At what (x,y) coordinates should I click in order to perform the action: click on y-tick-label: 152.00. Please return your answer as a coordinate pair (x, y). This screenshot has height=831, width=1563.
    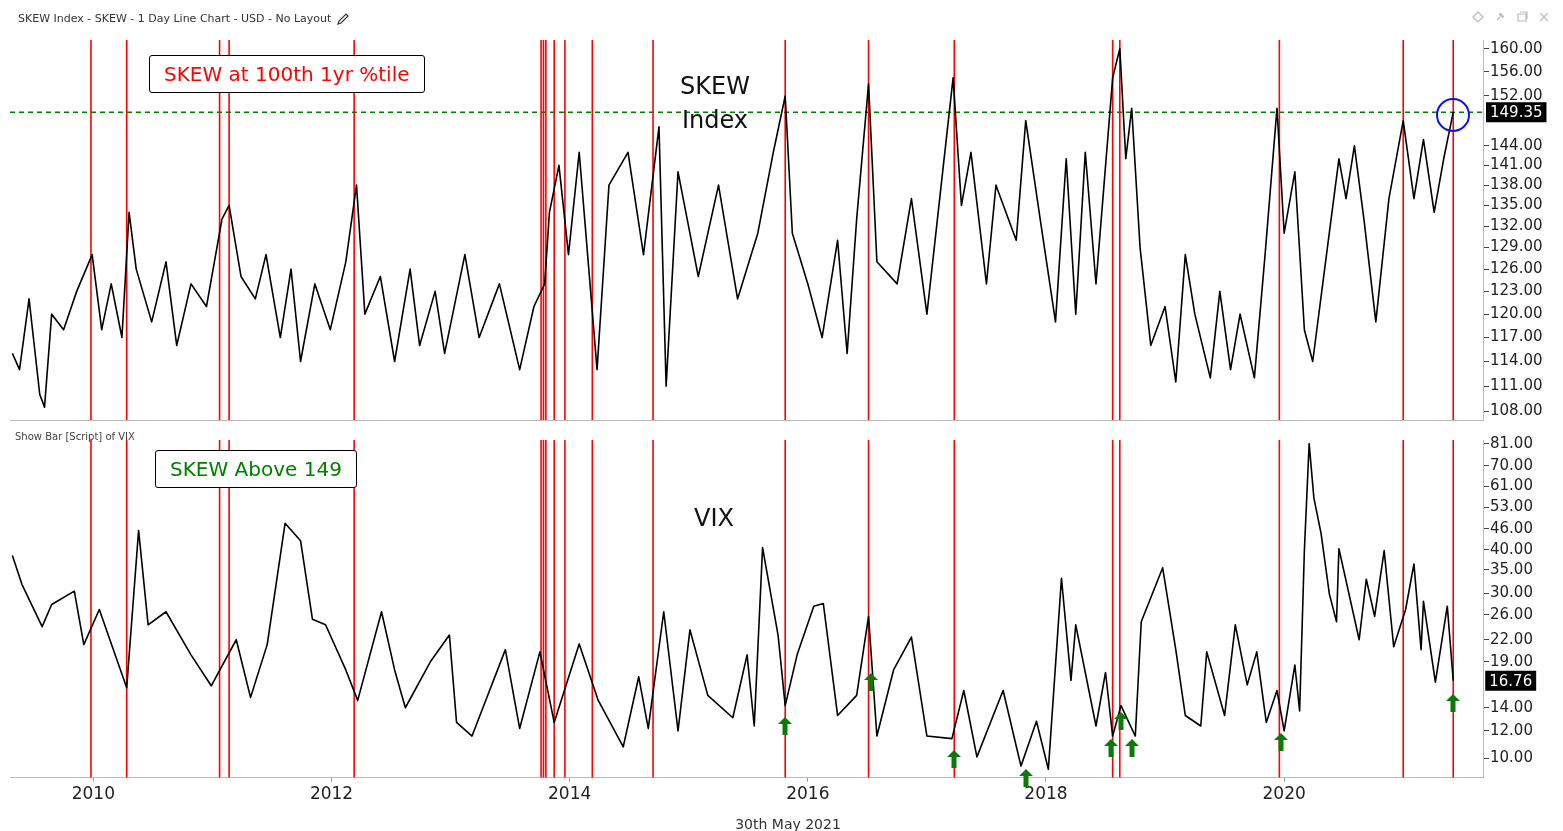
    Looking at the image, I should click on (1516, 94).